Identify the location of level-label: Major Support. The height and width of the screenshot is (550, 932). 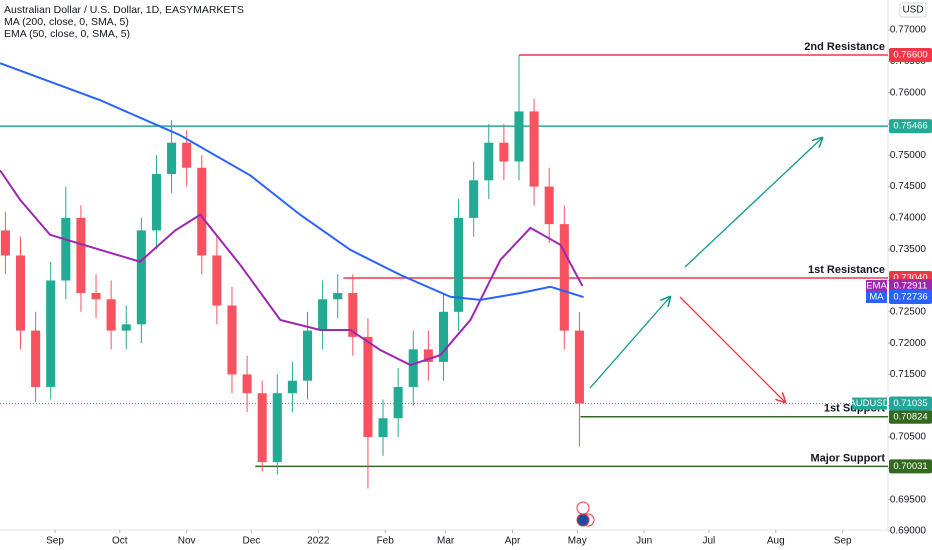
(847, 458).